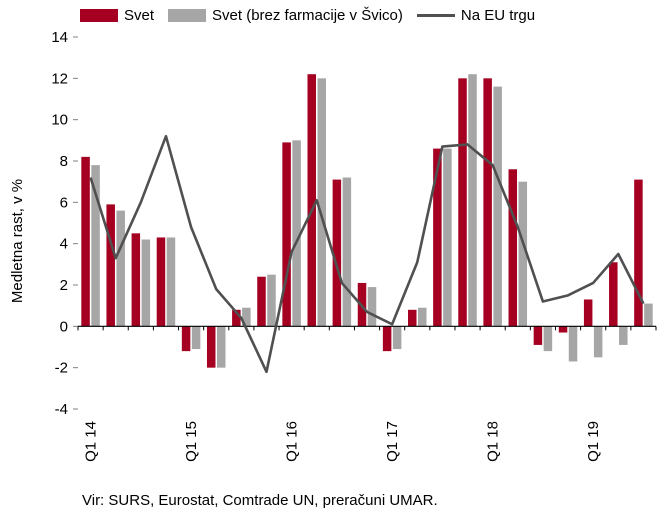  Describe the element at coordinates (64, 285) in the screenshot. I see `y-tick-label: 2` at that location.